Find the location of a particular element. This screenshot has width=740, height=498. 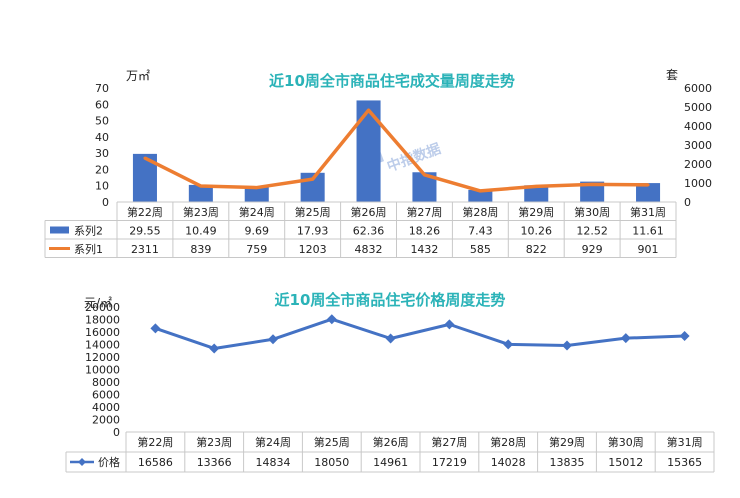

volume-category-label: 第23周 is located at coordinates (201, 212).